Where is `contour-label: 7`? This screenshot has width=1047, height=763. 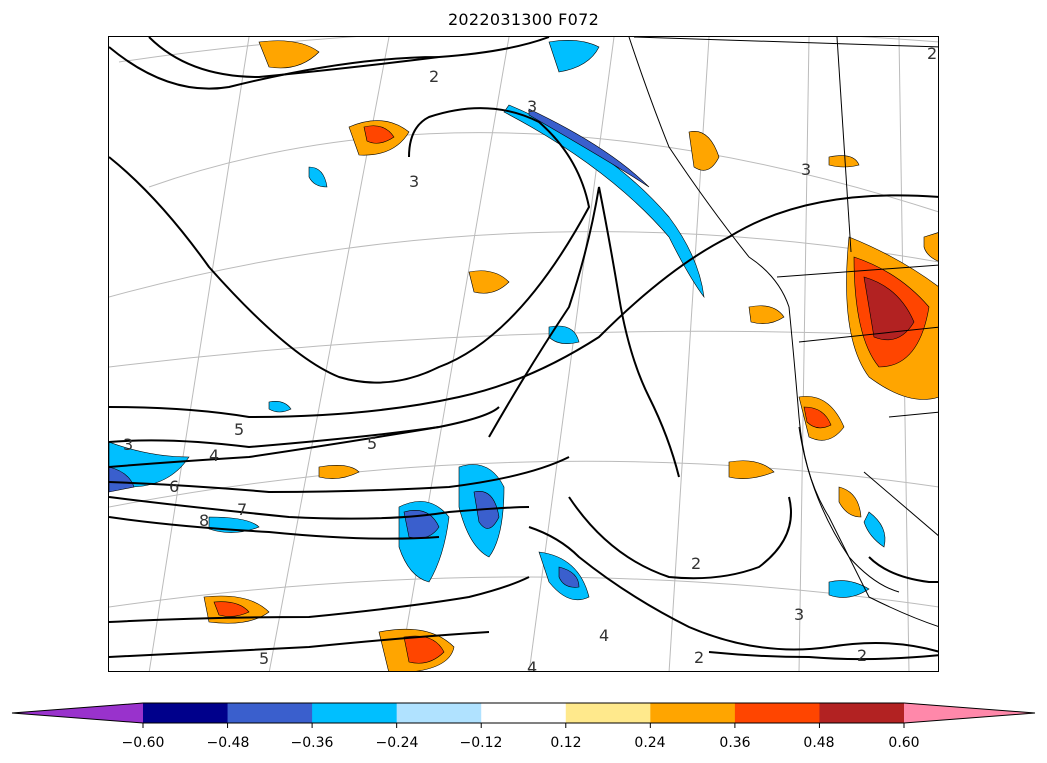
contour-label: 7 is located at coordinates (242, 509).